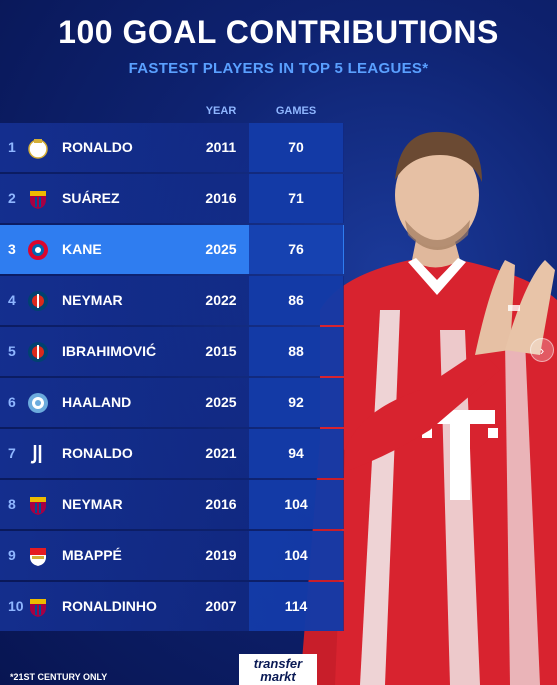 This screenshot has width=557, height=685. What do you see at coordinates (172, 504) in the screenshot?
I see `table-row: 8 NEYMAR 2016 104` at bounding box center [172, 504].